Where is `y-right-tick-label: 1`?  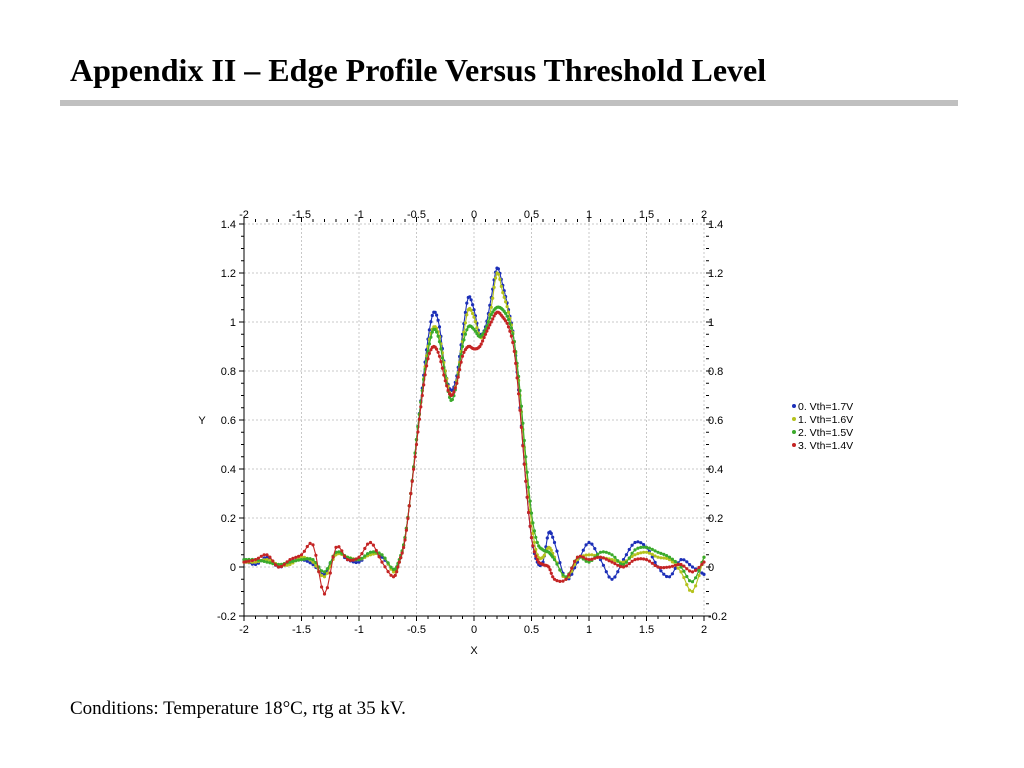
y-right-tick-label: 1 is located at coordinates (711, 323).